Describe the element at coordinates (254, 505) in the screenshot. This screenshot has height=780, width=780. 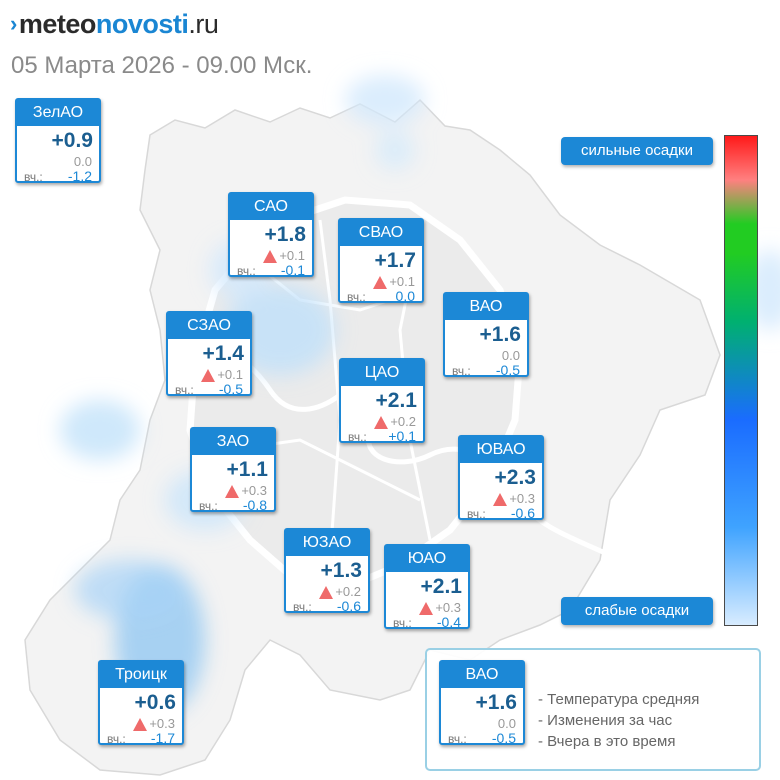
I see `yesterday-value: -0.8` at that location.